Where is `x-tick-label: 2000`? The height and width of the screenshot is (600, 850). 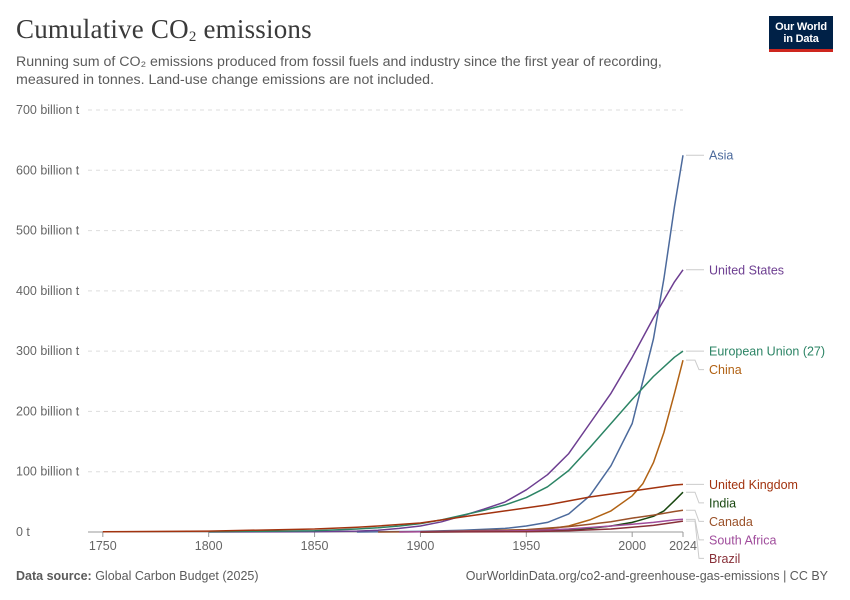
x-tick-label: 2000 is located at coordinates (632, 546).